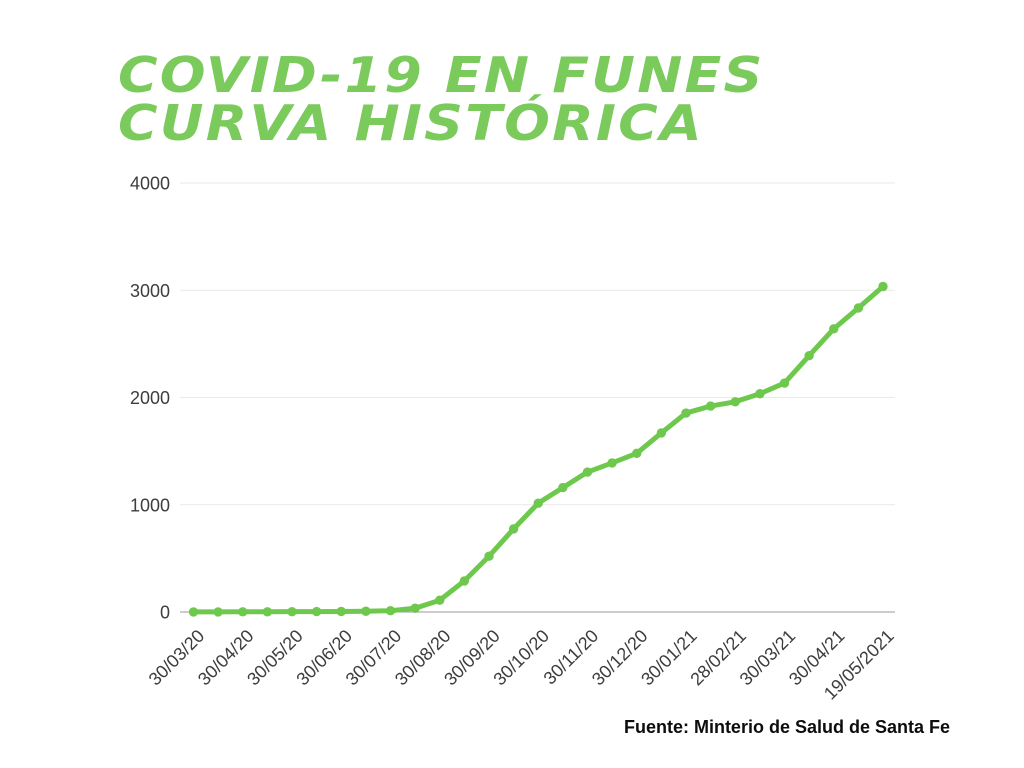  I want to click on chart-title-line-1: COVID-19 EN FUNES, so click(441, 75).